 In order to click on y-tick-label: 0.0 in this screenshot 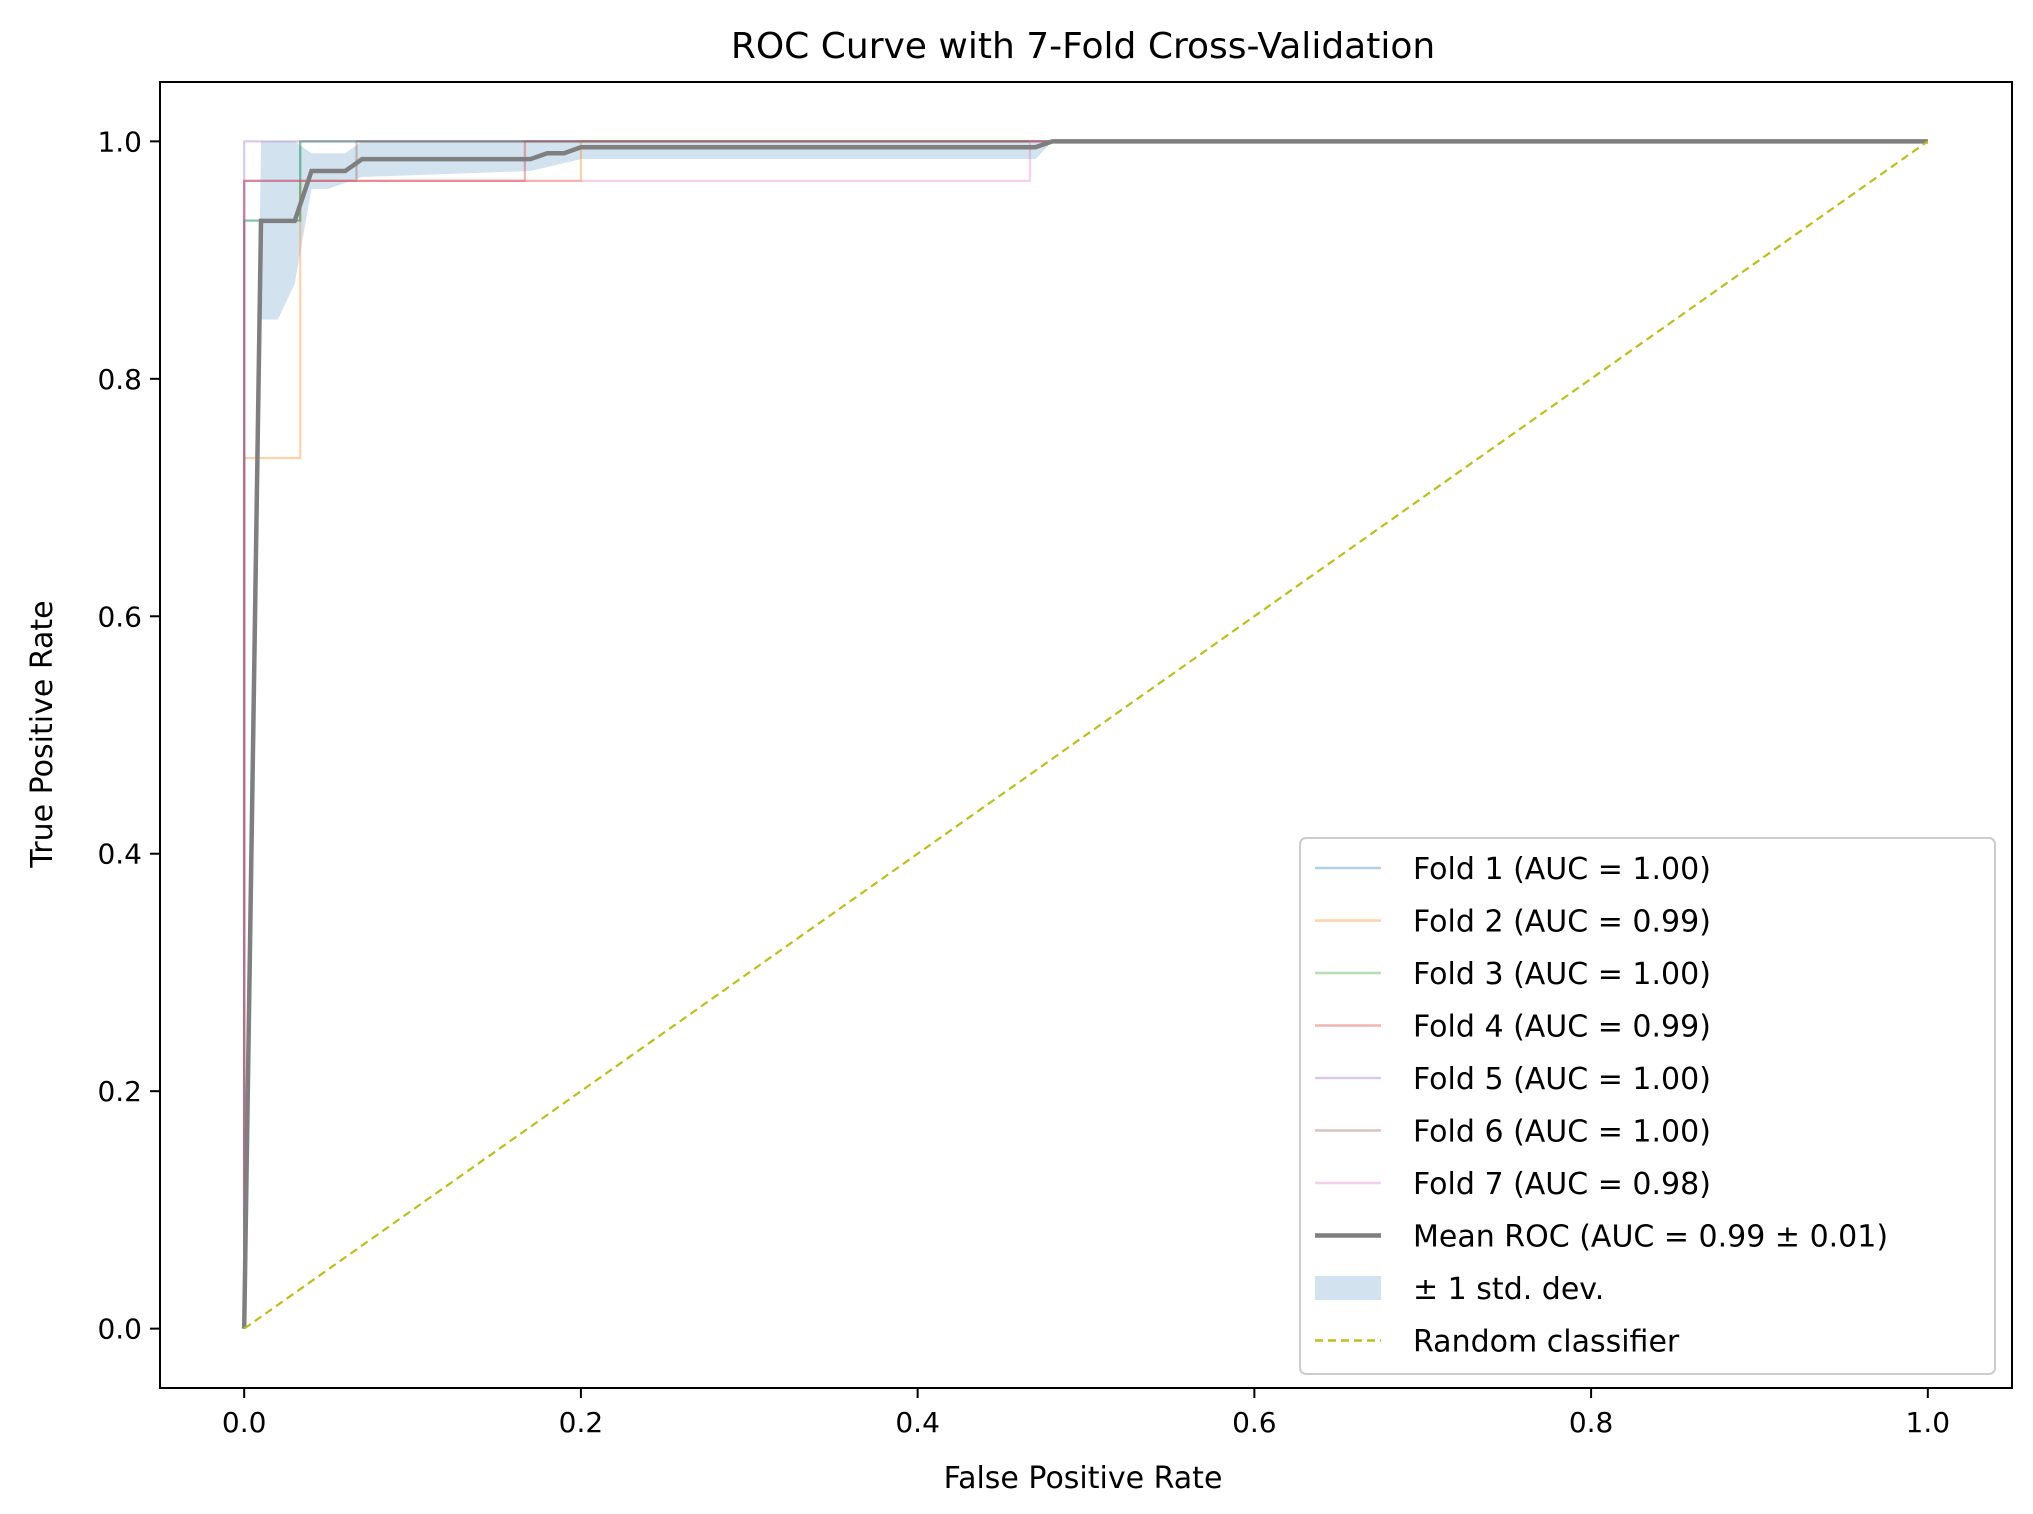, I will do `click(119, 1329)`.